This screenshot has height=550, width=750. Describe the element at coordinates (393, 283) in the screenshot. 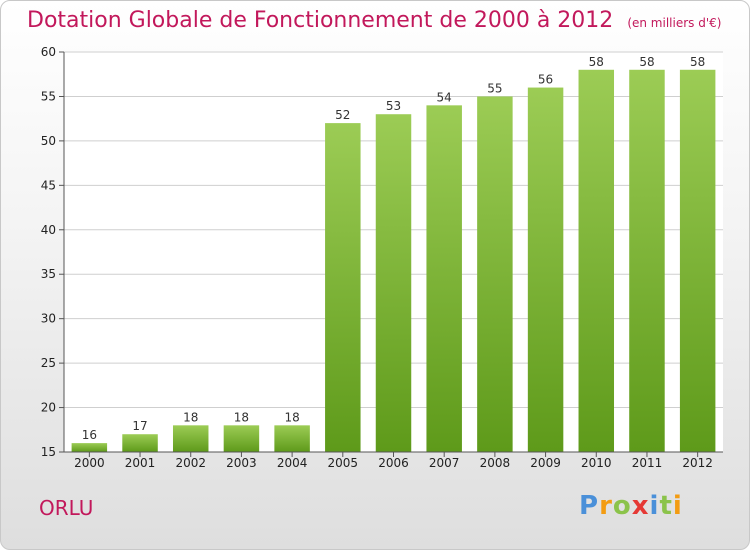

I see `bar-2006` at that location.